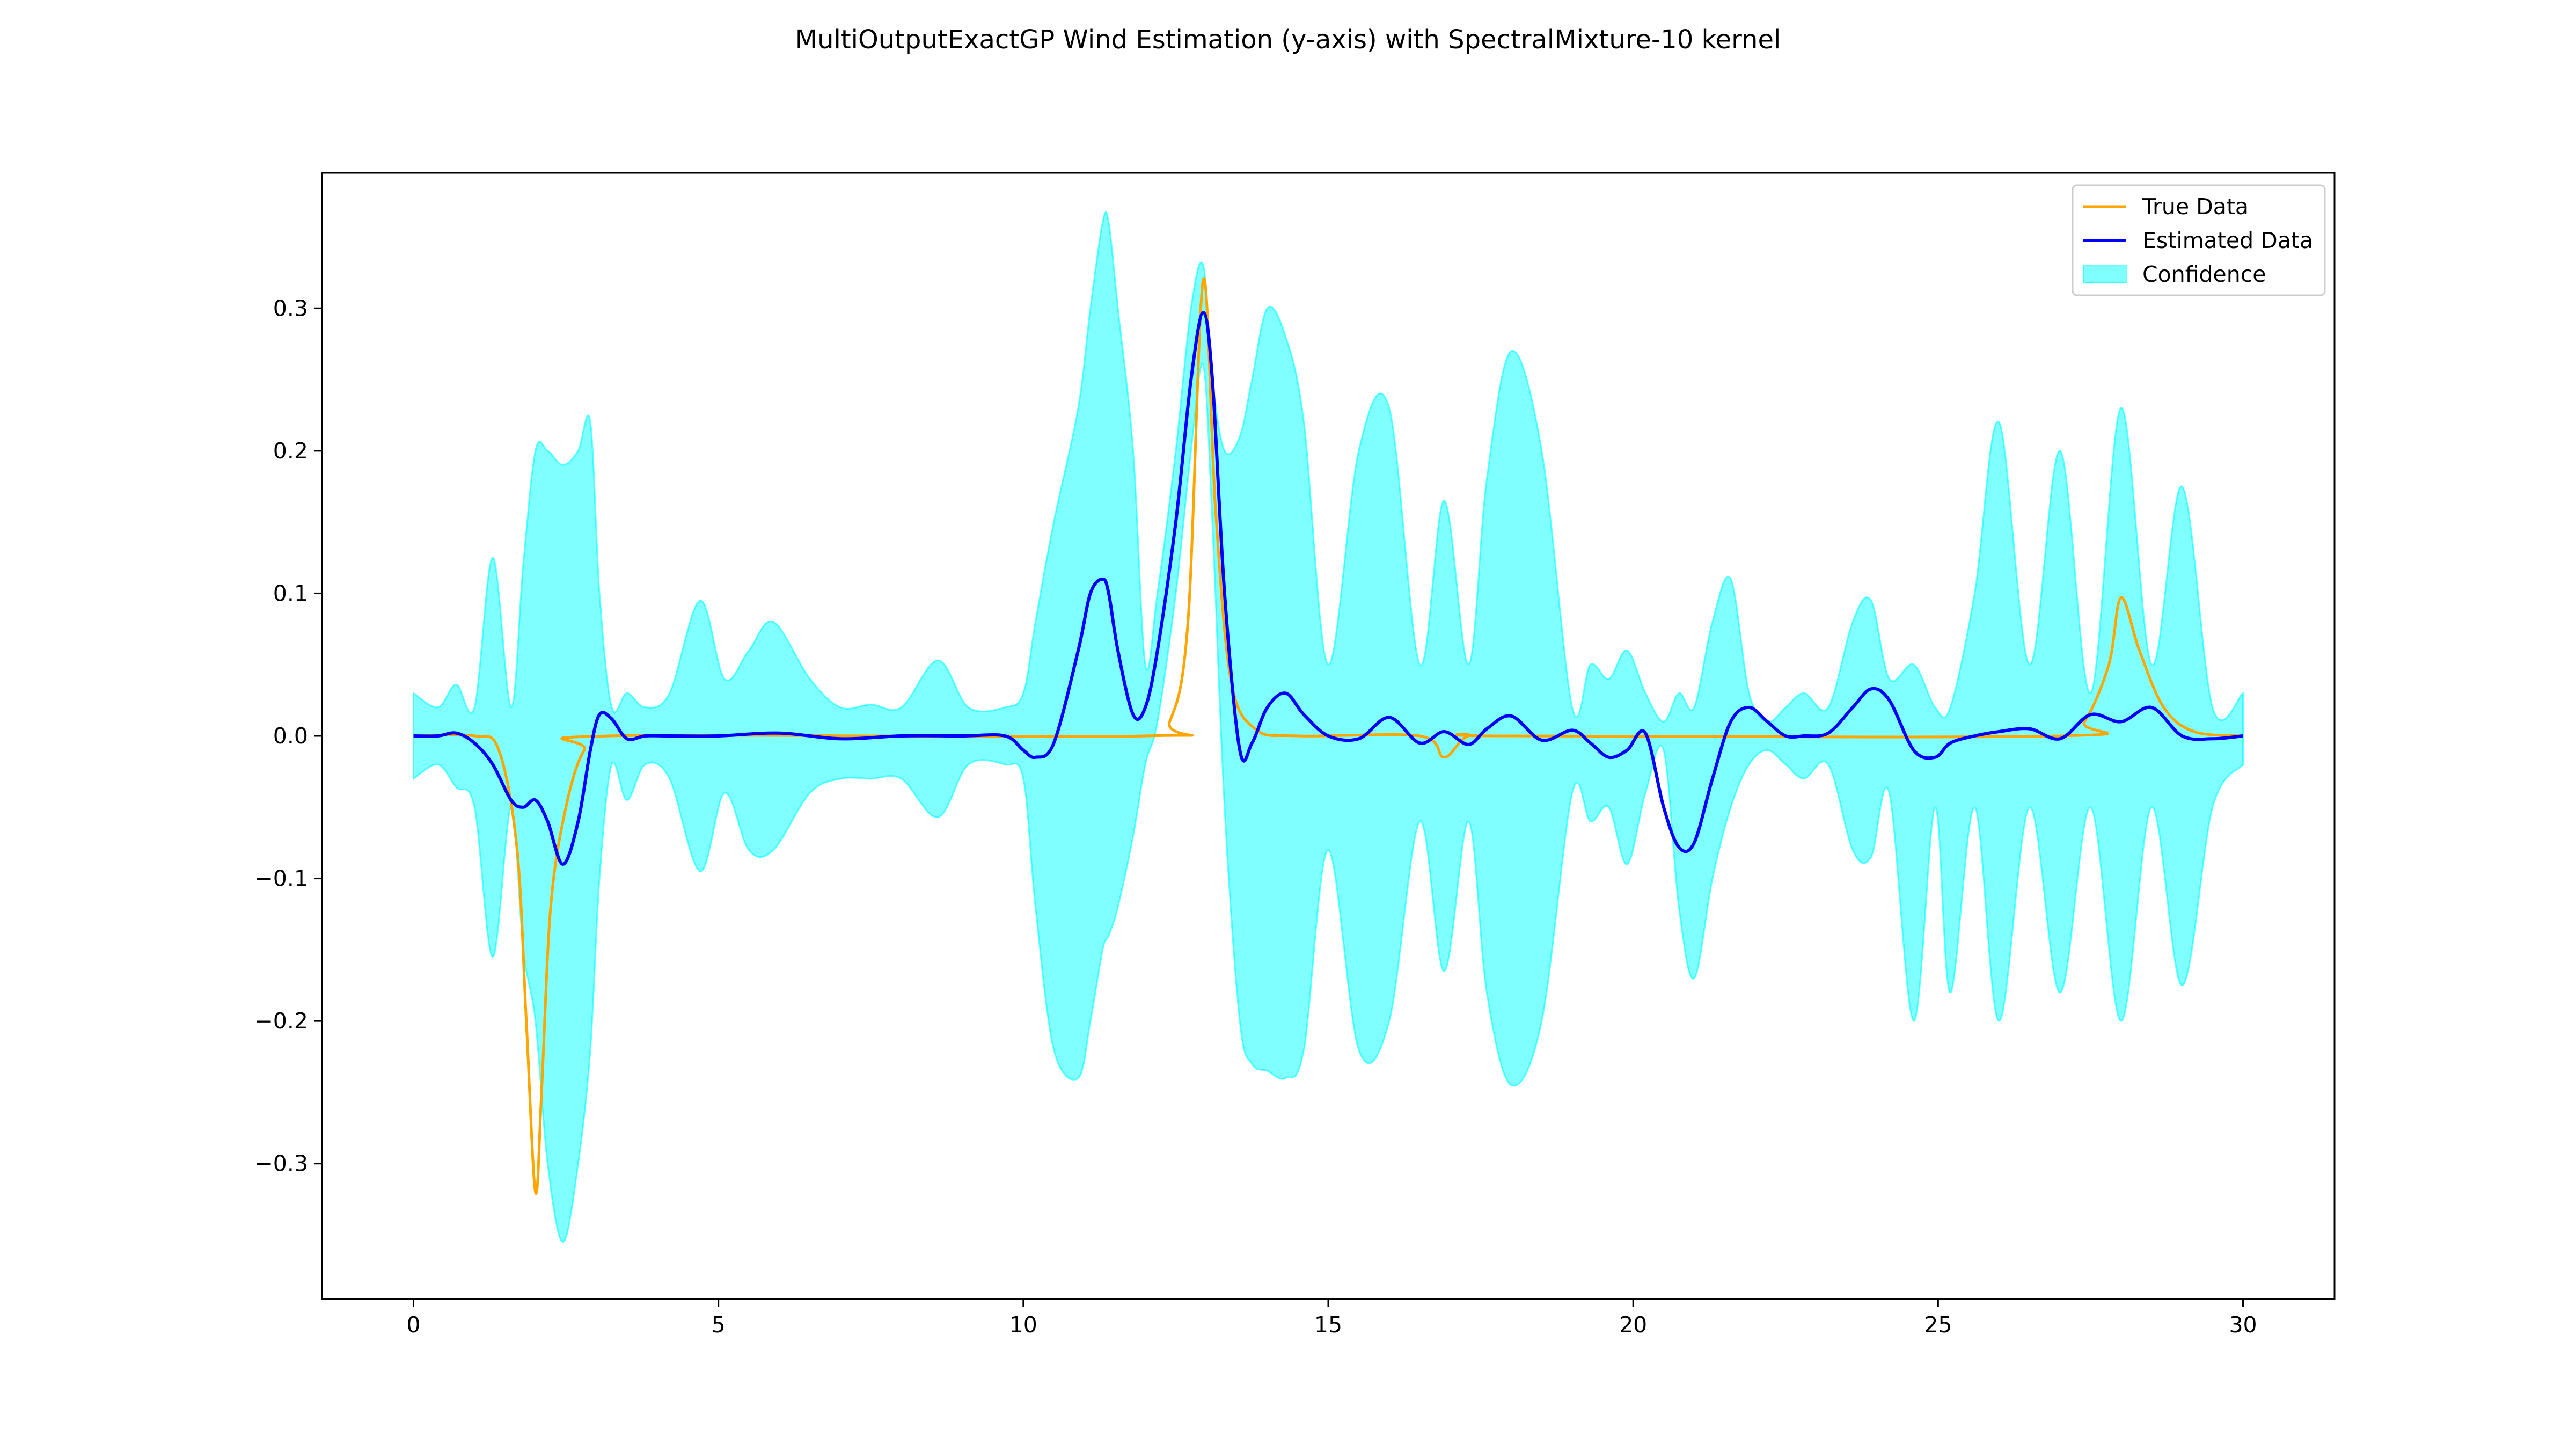 The height and width of the screenshot is (1452, 2576). Describe the element at coordinates (1023, 1325) in the screenshot. I see `x-tick-label: 10` at that location.